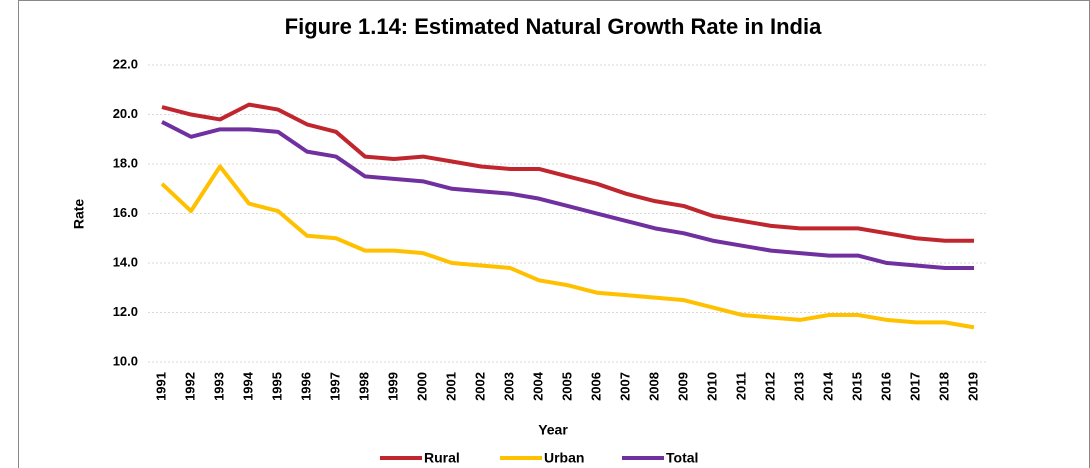 Image resolution: width=1090 pixels, height=468 pixels. I want to click on x-tick-label: 1999, so click(392, 386).